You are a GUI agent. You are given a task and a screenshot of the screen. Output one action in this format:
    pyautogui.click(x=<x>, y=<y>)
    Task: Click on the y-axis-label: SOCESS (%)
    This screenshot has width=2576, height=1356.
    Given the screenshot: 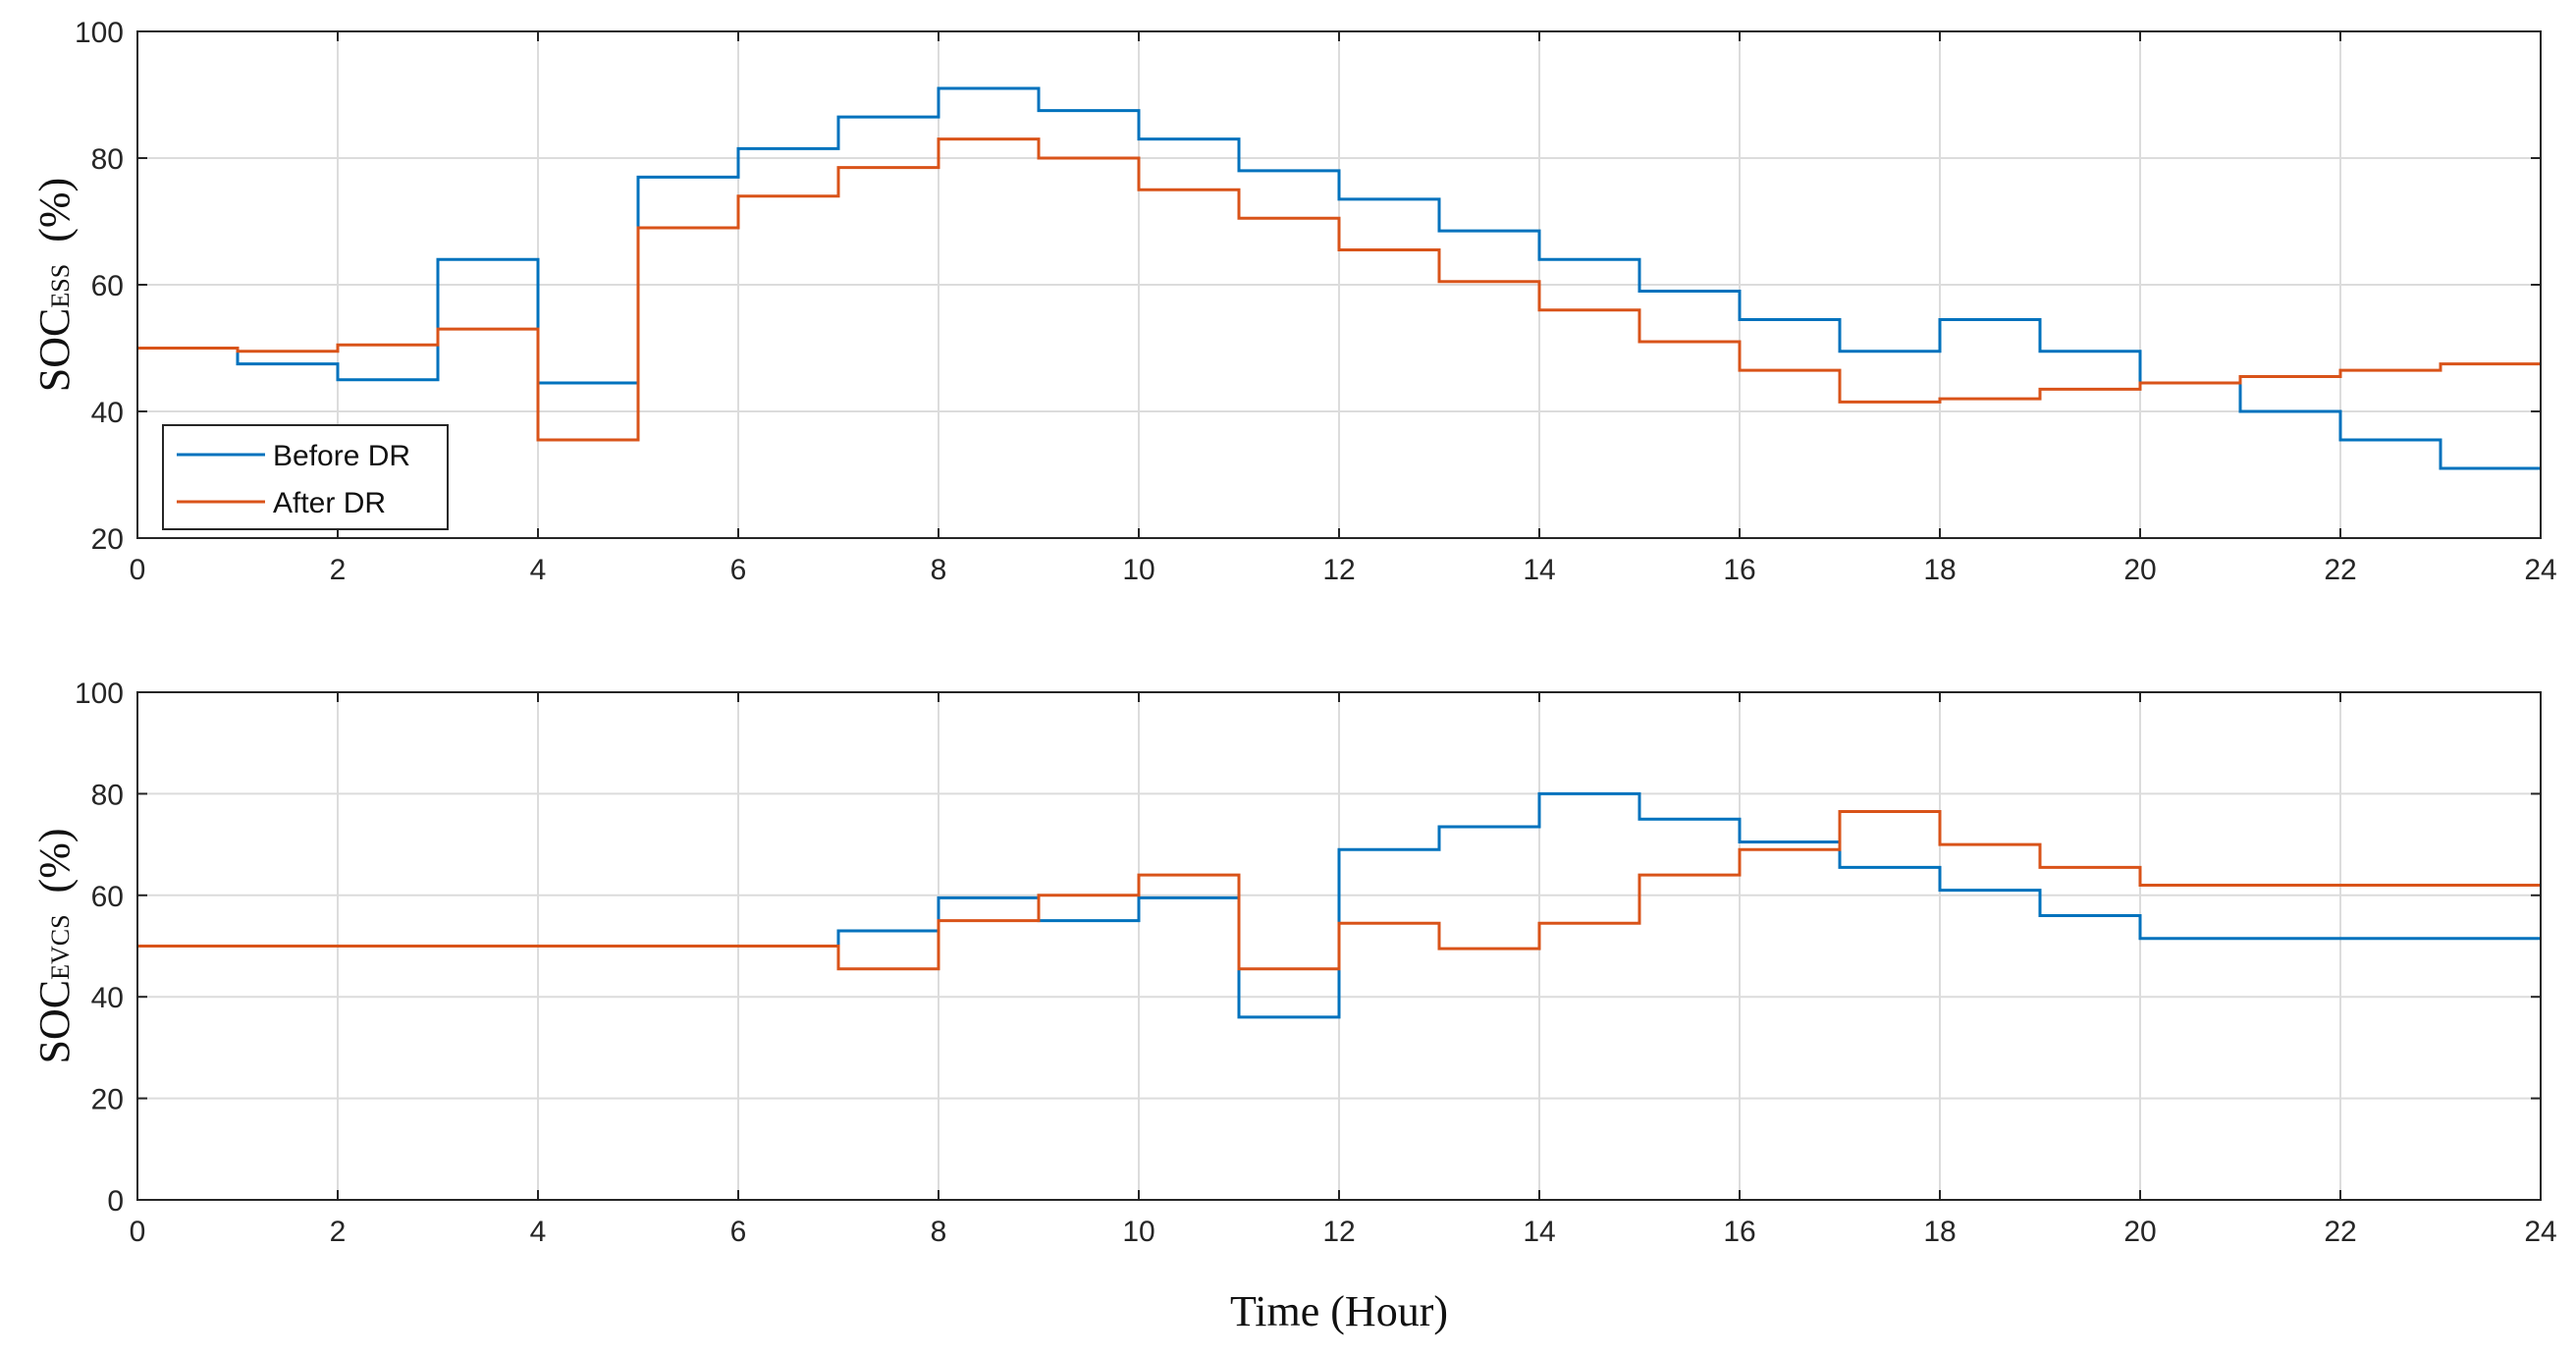 What is the action you would take?
    pyautogui.click(x=54, y=285)
    